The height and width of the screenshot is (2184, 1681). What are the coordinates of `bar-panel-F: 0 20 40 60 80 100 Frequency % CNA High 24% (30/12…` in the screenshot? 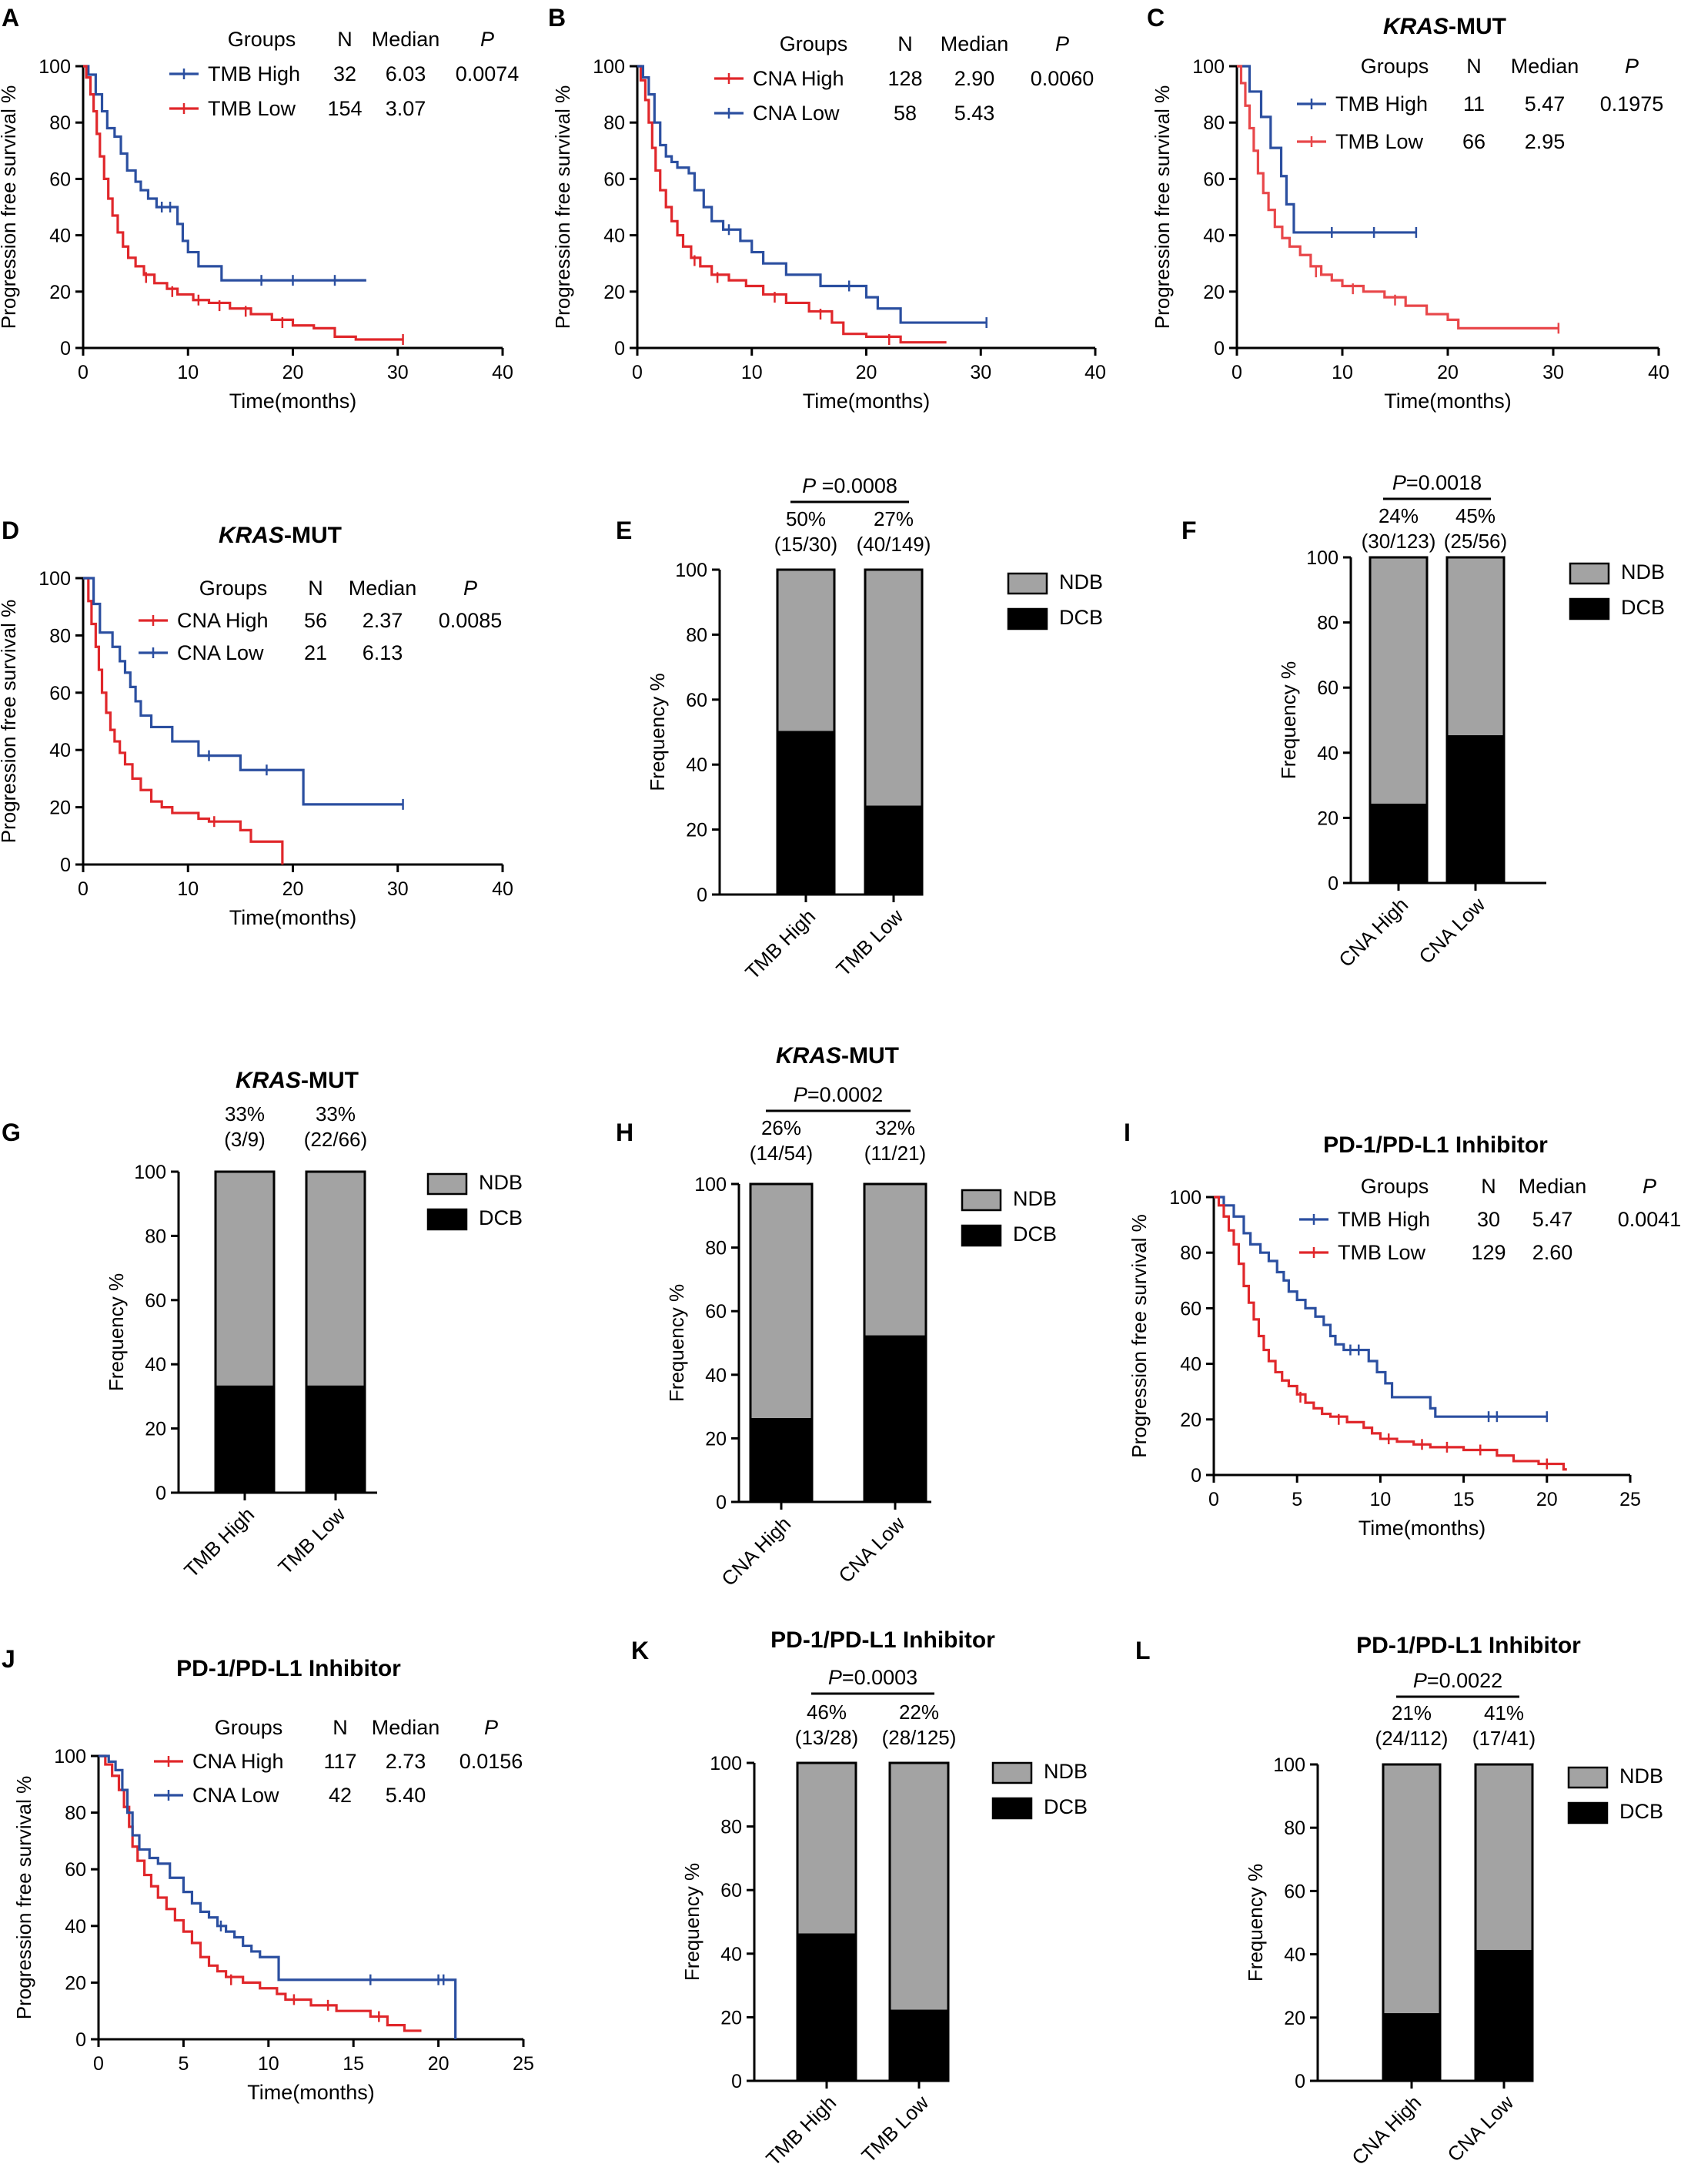 It's located at (1471, 722).